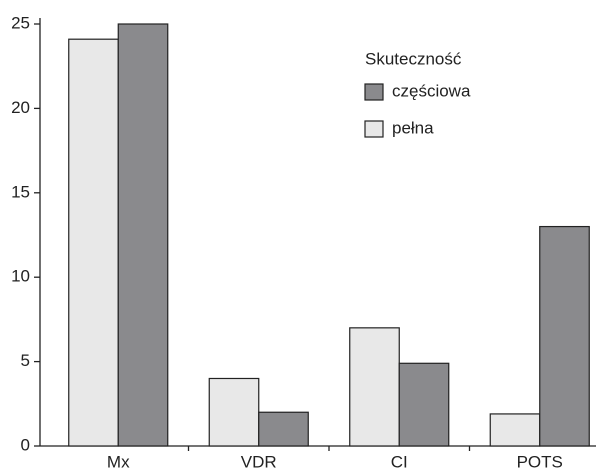 The image size is (596, 472). Describe the element at coordinates (540, 461) in the screenshot. I see `x-tick-label: POTS` at that location.